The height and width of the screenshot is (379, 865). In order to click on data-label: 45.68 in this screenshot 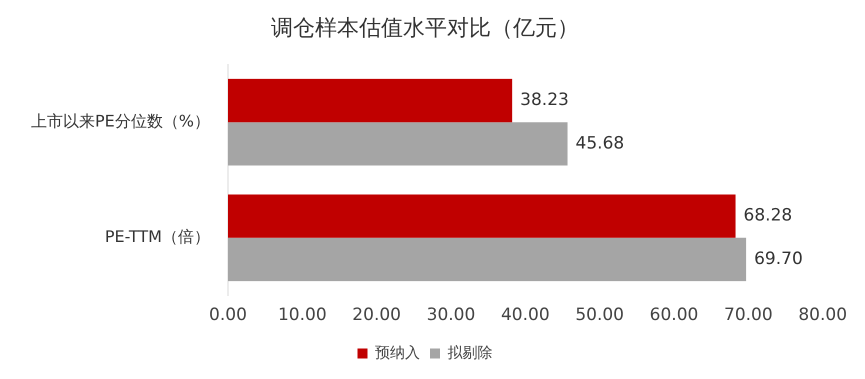, I will do `click(600, 143)`.